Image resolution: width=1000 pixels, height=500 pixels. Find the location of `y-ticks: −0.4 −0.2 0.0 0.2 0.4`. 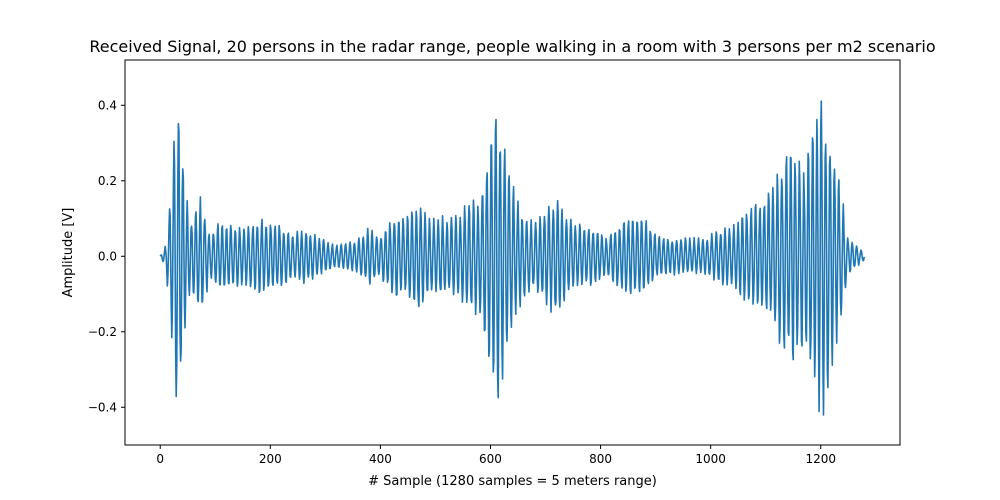

y-ticks: −0.4 −0.2 0.0 0.2 0.4 is located at coordinates (106, 256).